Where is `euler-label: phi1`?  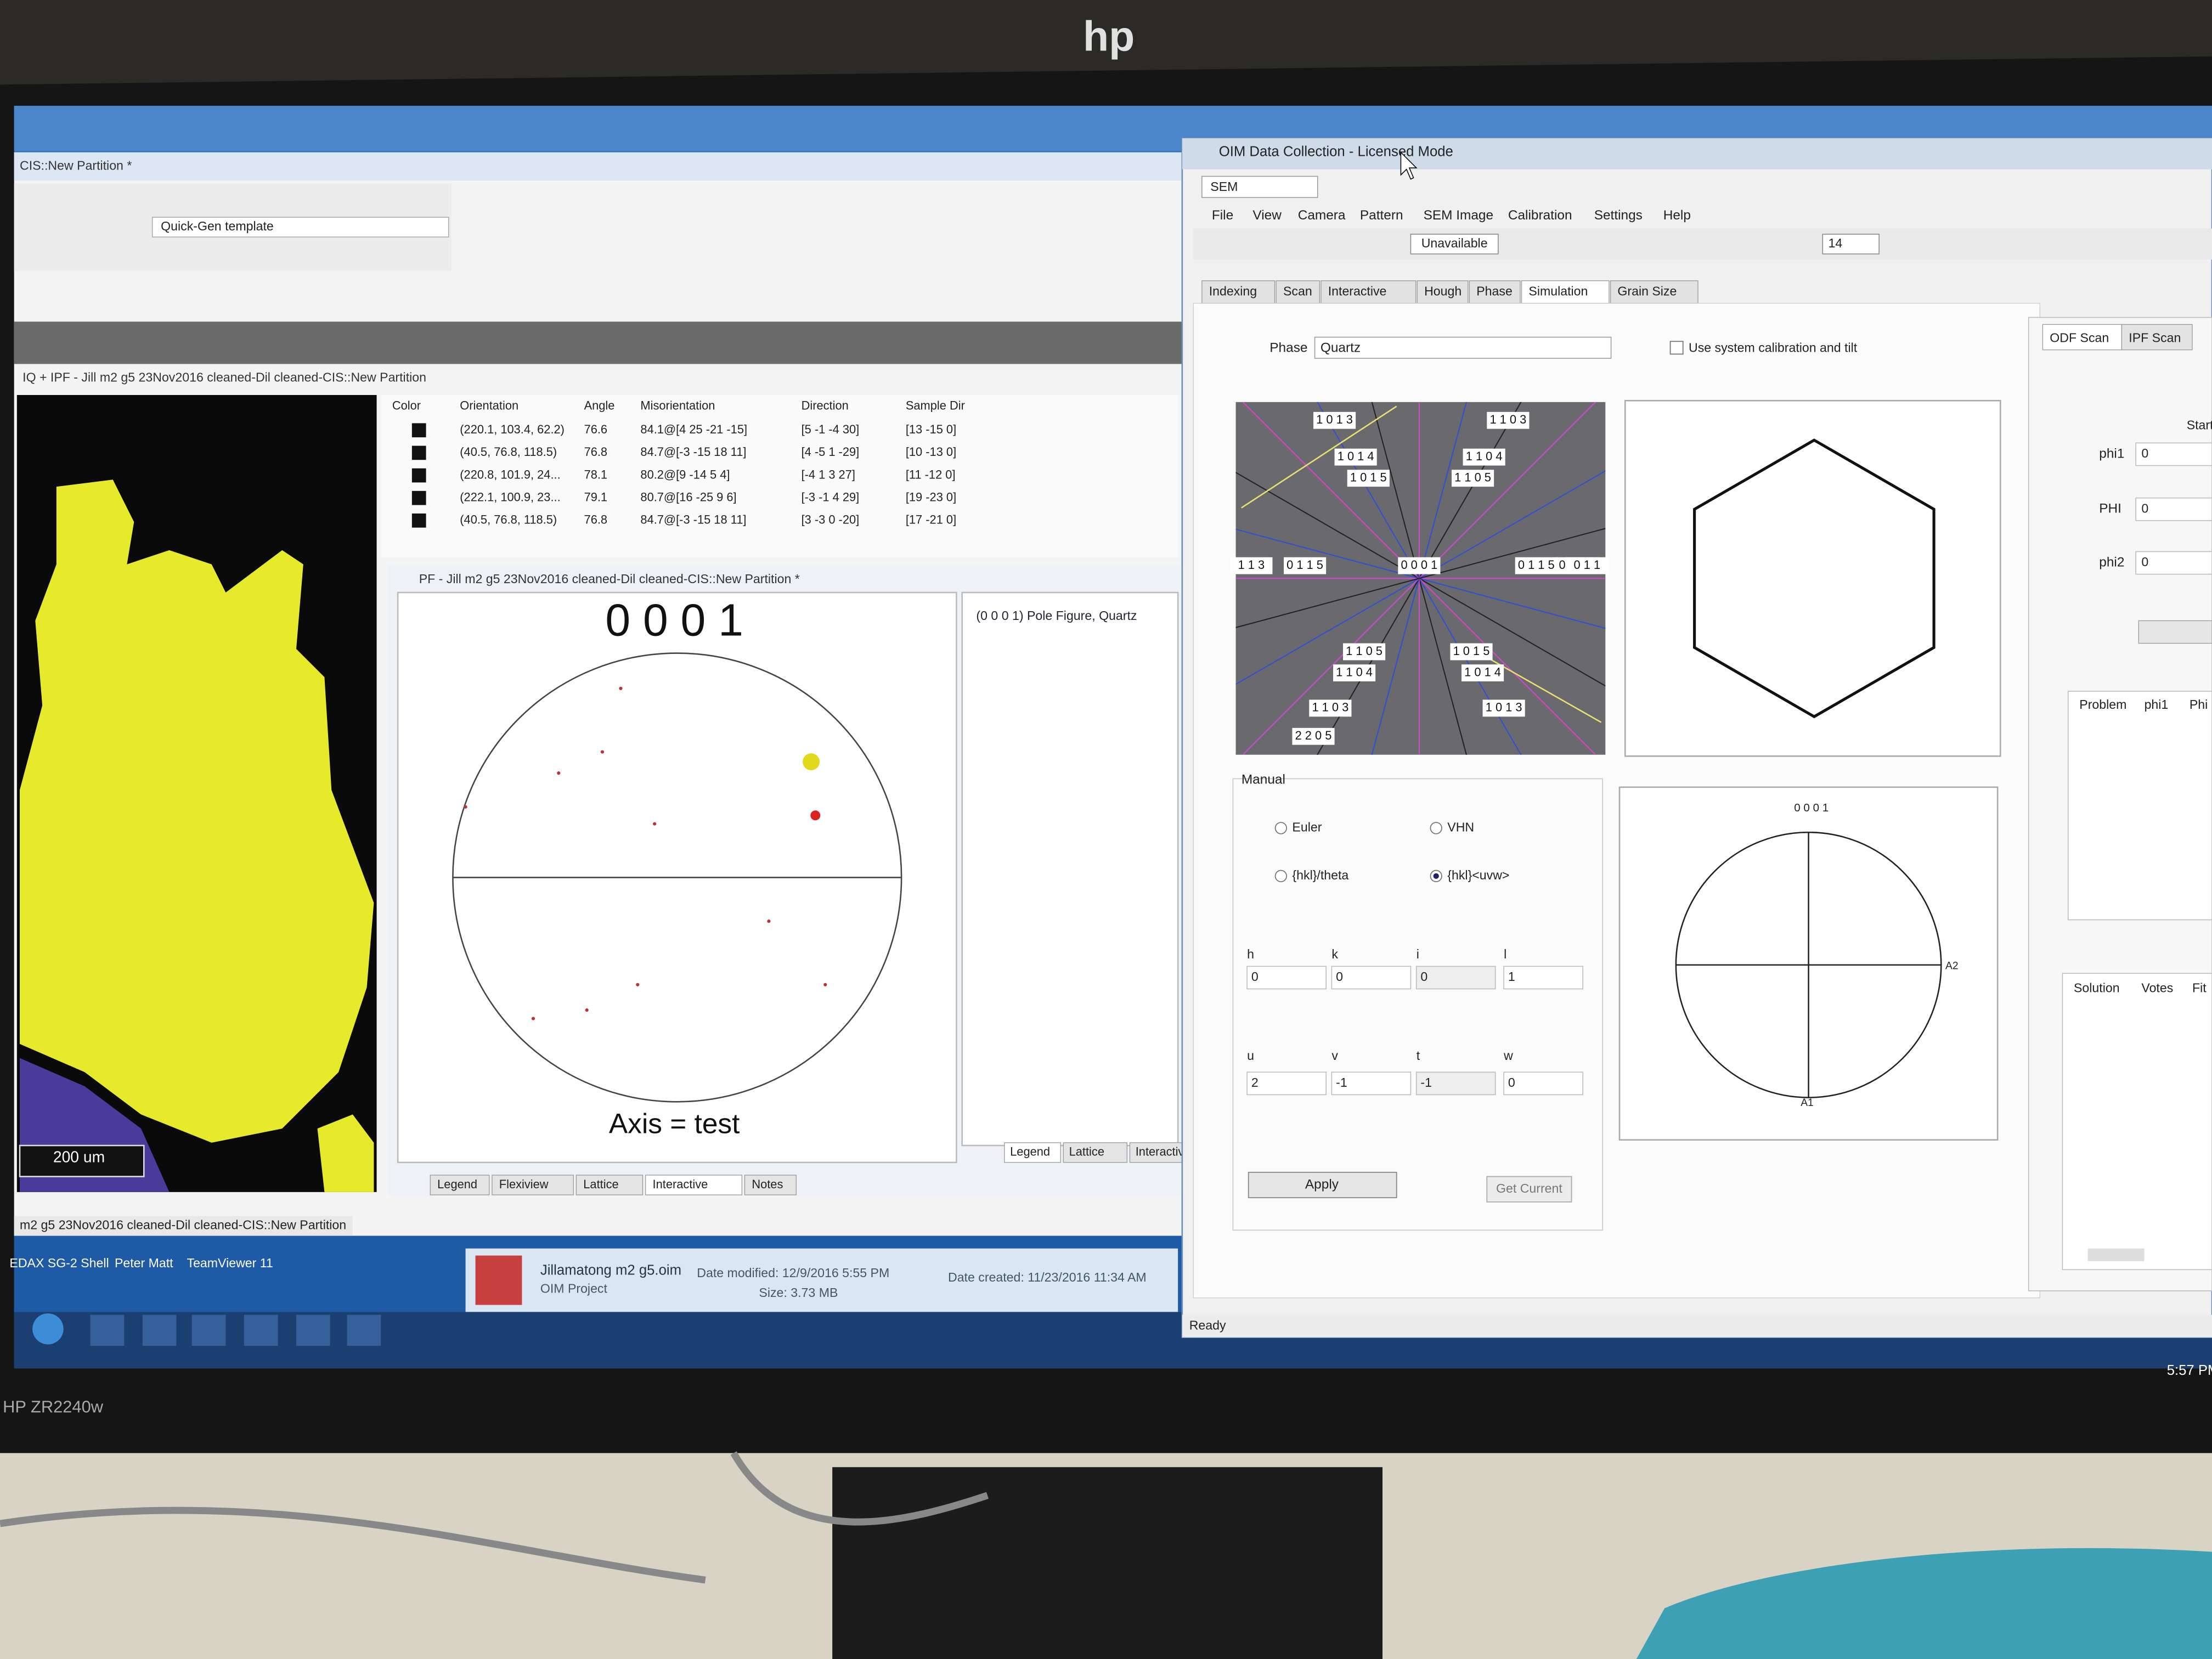
euler-label: phi1 is located at coordinates (2111, 454).